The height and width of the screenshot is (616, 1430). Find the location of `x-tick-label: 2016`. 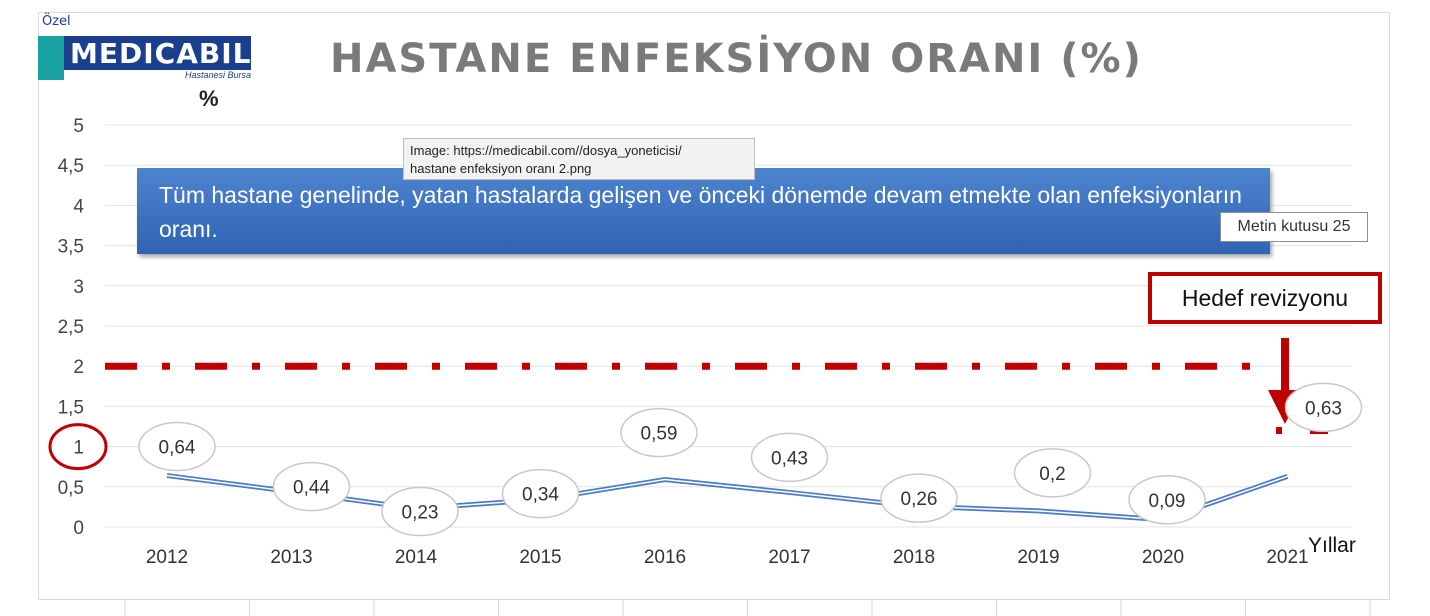

x-tick-label: 2016 is located at coordinates (665, 557).